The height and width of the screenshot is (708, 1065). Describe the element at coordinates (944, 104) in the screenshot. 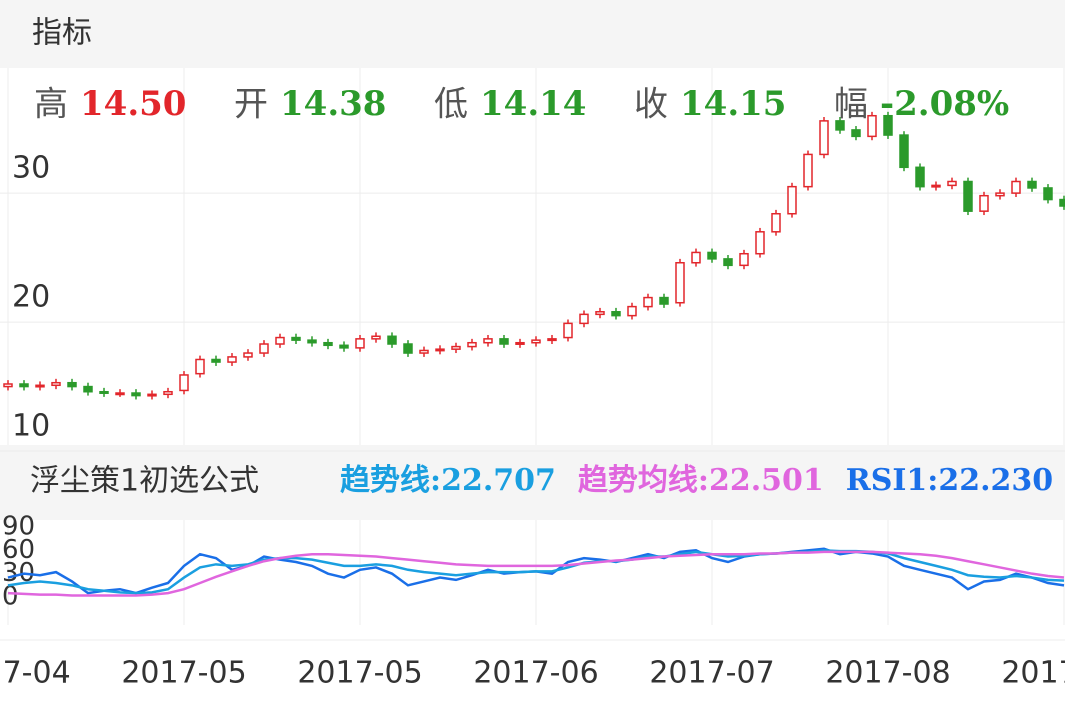

I see `quote-value: -2.08%` at that location.